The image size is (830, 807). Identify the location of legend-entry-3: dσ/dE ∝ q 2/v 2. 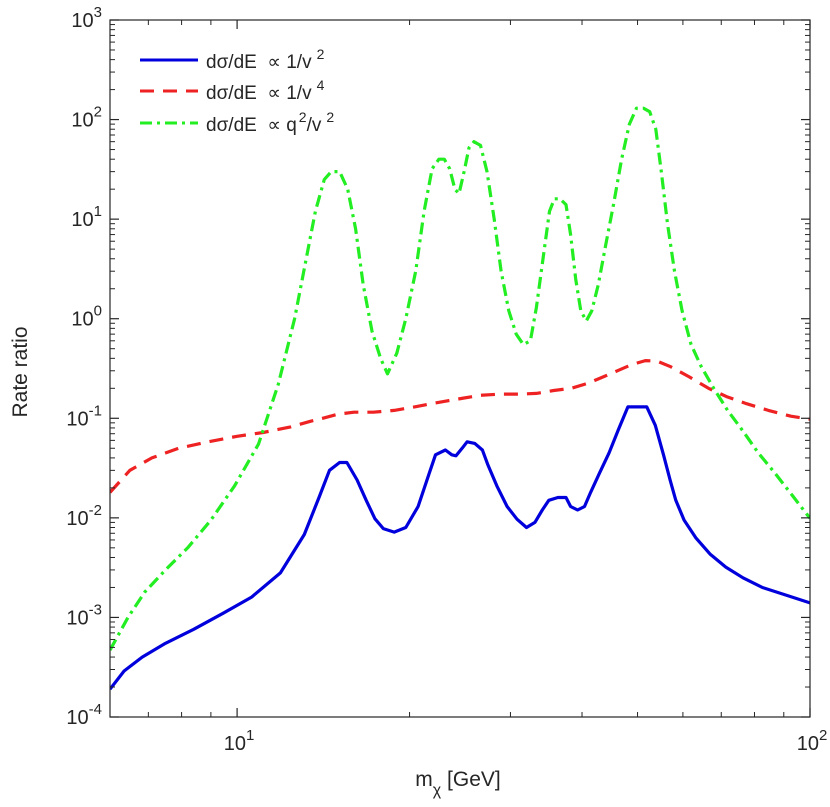
(270, 122).